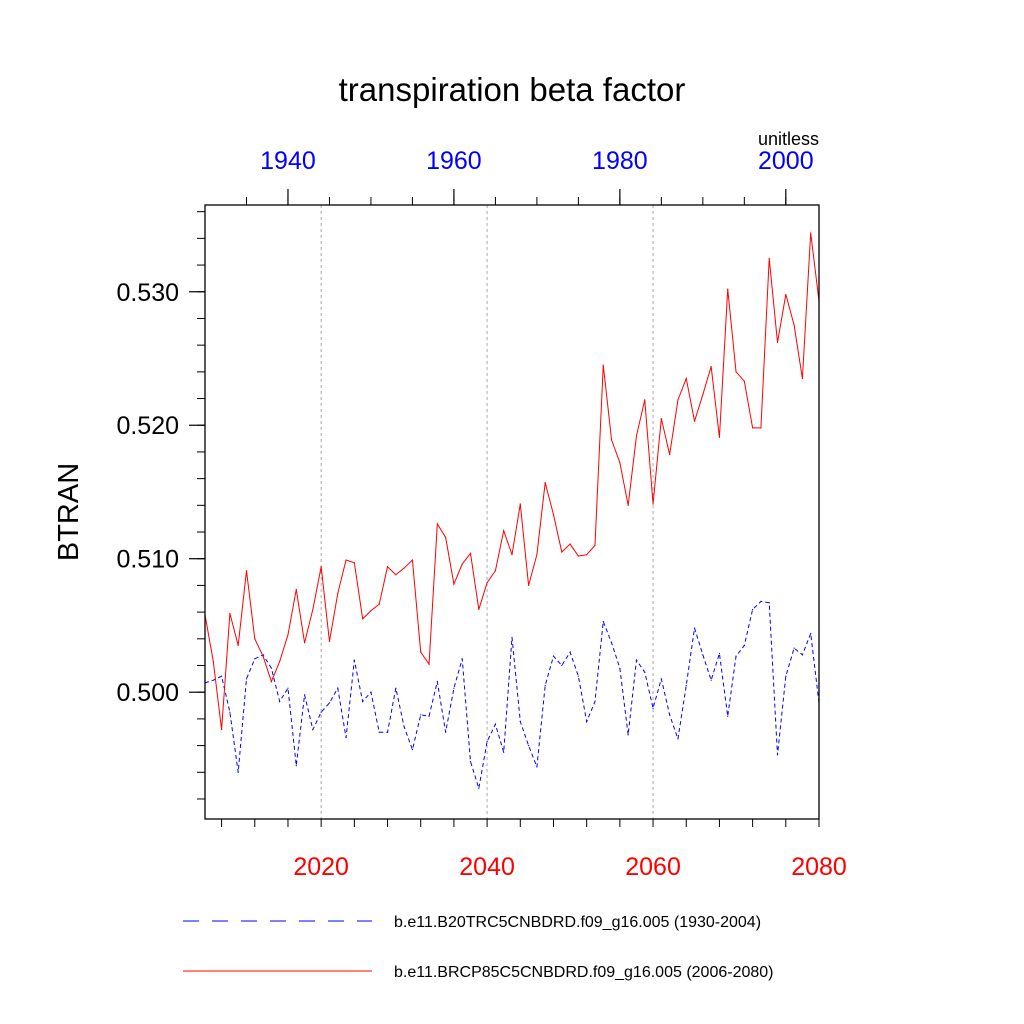 The image size is (1024, 1024). Describe the element at coordinates (661, 418) in the screenshot. I see `data-point-1-2061` at that location.